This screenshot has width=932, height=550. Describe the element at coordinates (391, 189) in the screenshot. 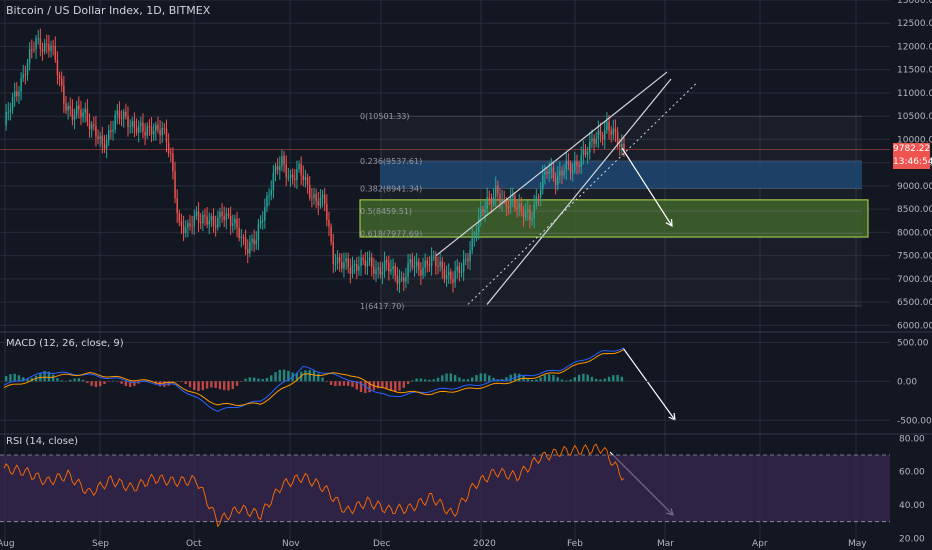

I see `fib-level-label: 0.382(8941.34)` at that location.